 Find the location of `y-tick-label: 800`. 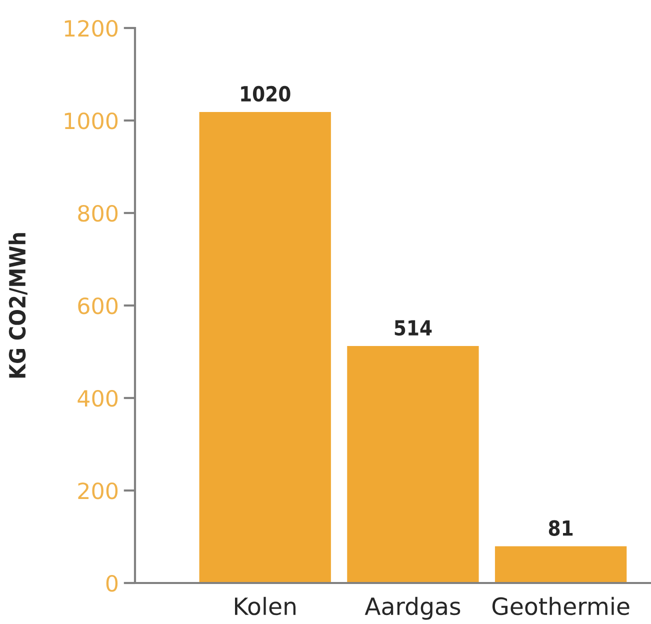

y-tick-label: 800 is located at coordinates (98, 213).